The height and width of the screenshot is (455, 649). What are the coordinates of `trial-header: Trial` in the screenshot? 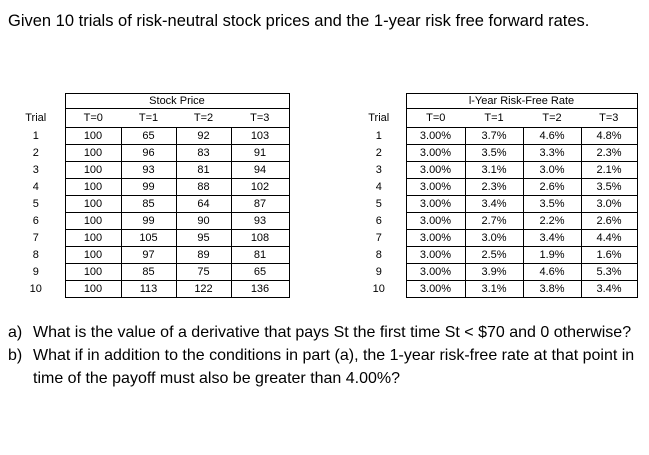 It's located at (36, 118).